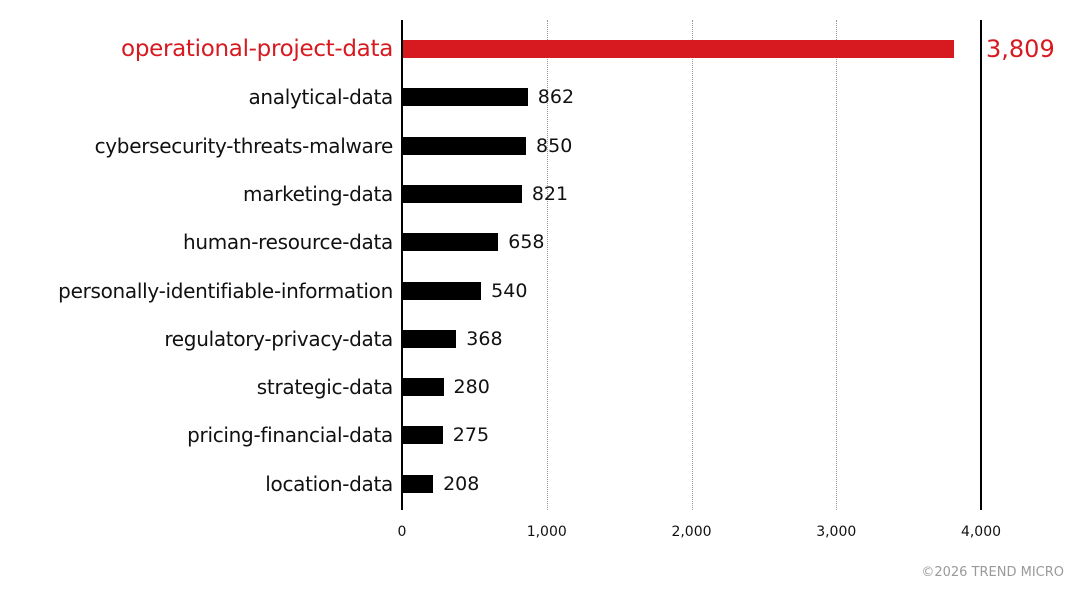 This screenshot has width=1084, height=599. What do you see at coordinates (691, 532) in the screenshot?
I see `x-tick-label: 2,000` at bounding box center [691, 532].